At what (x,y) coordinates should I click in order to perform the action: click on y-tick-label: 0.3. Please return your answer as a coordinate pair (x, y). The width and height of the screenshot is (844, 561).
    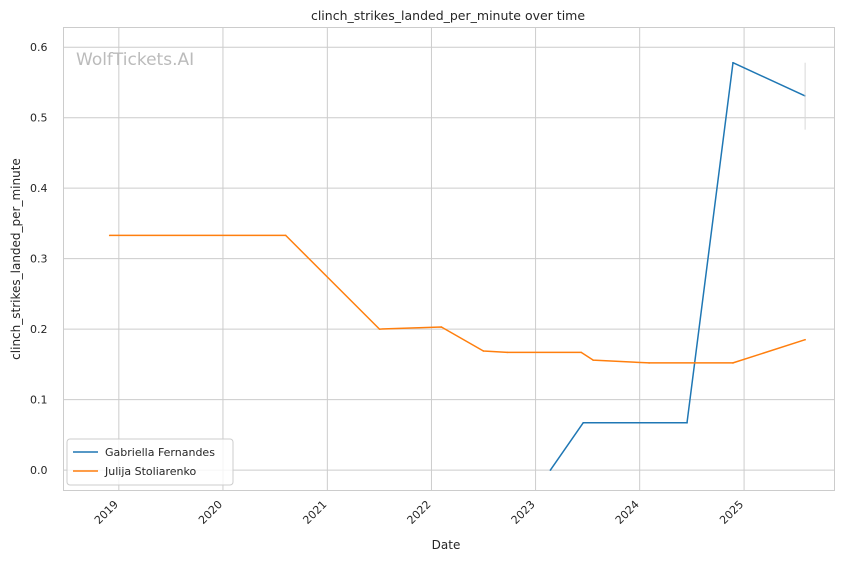
    Looking at the image, I should click on (39, 259).